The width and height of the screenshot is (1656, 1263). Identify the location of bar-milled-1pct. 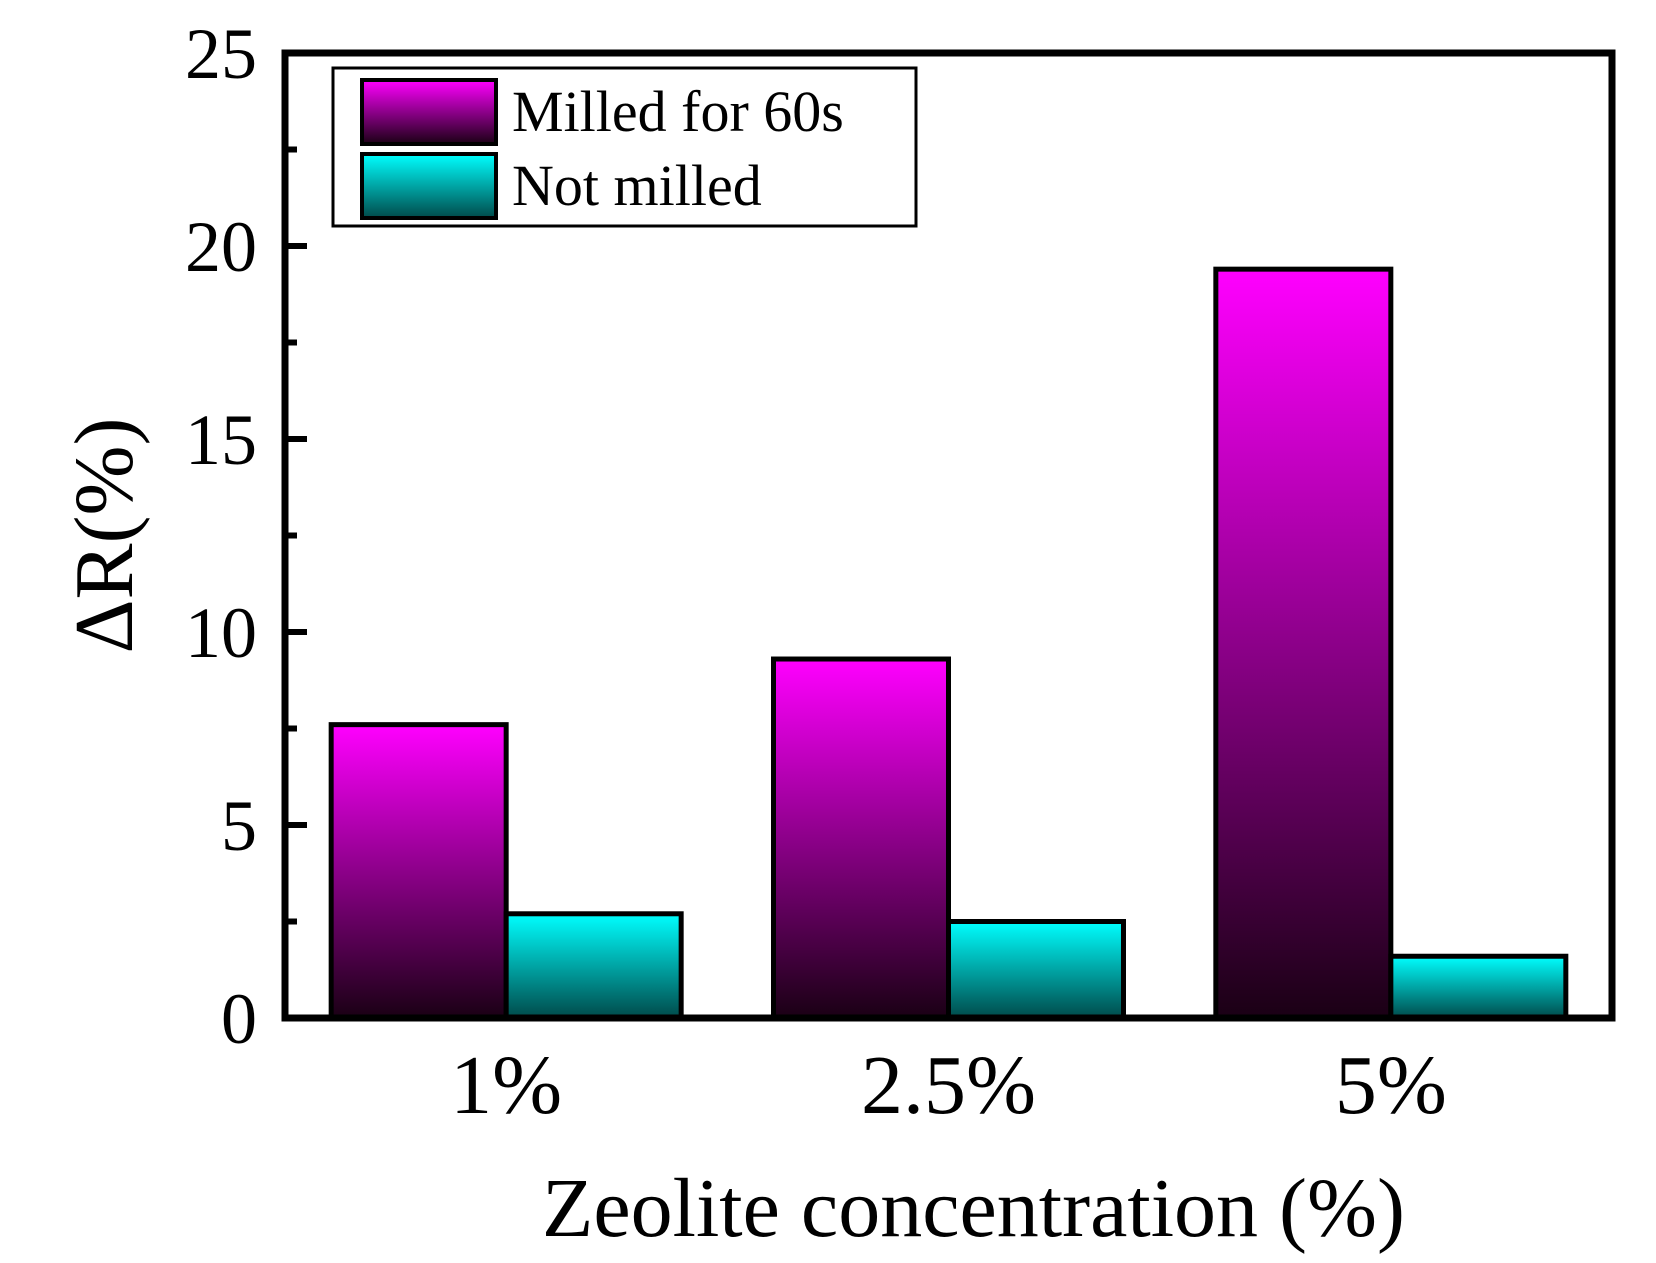
(418, 871).